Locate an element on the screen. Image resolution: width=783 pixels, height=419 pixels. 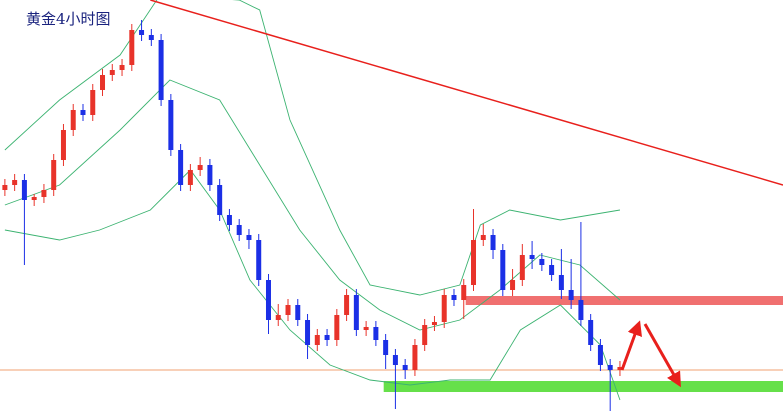
arrow-down is located at coordinates (662, 355).